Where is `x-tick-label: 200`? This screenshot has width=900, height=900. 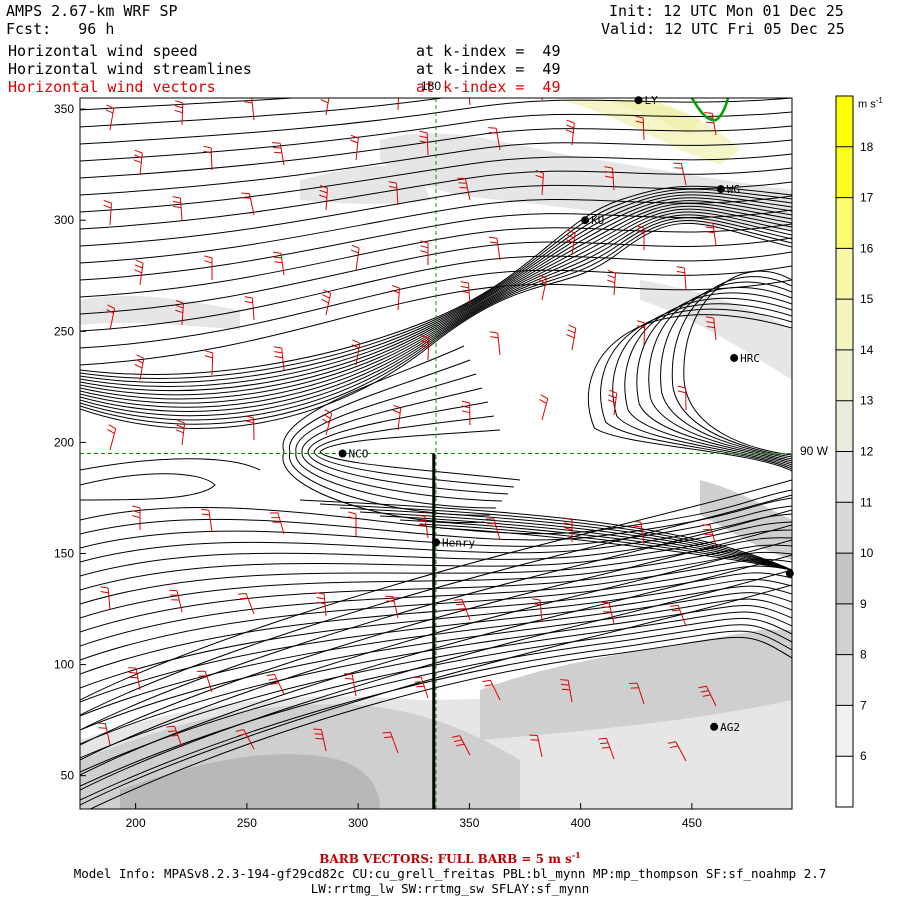
x-tick-label: 200 is located at coordinates (136, 823).